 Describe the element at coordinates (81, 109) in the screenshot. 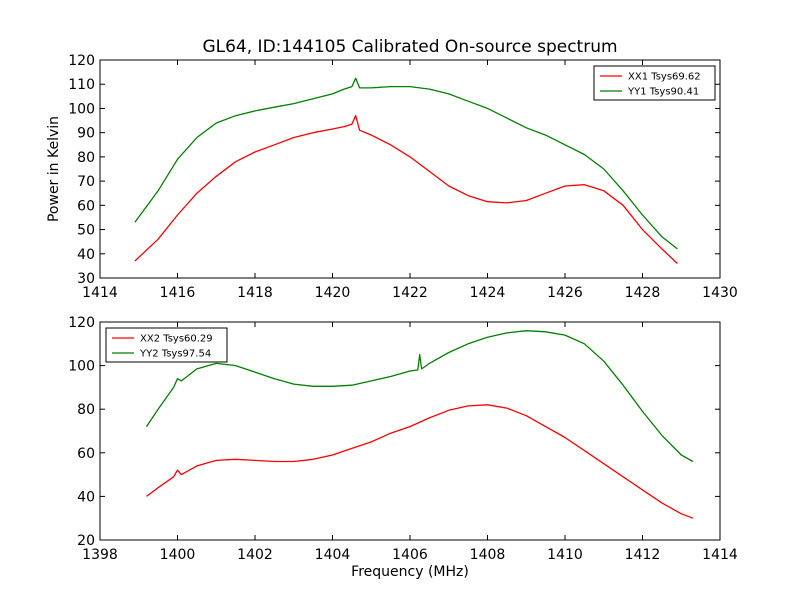

I see `panel-1-y-tick-label: 100` at that location.